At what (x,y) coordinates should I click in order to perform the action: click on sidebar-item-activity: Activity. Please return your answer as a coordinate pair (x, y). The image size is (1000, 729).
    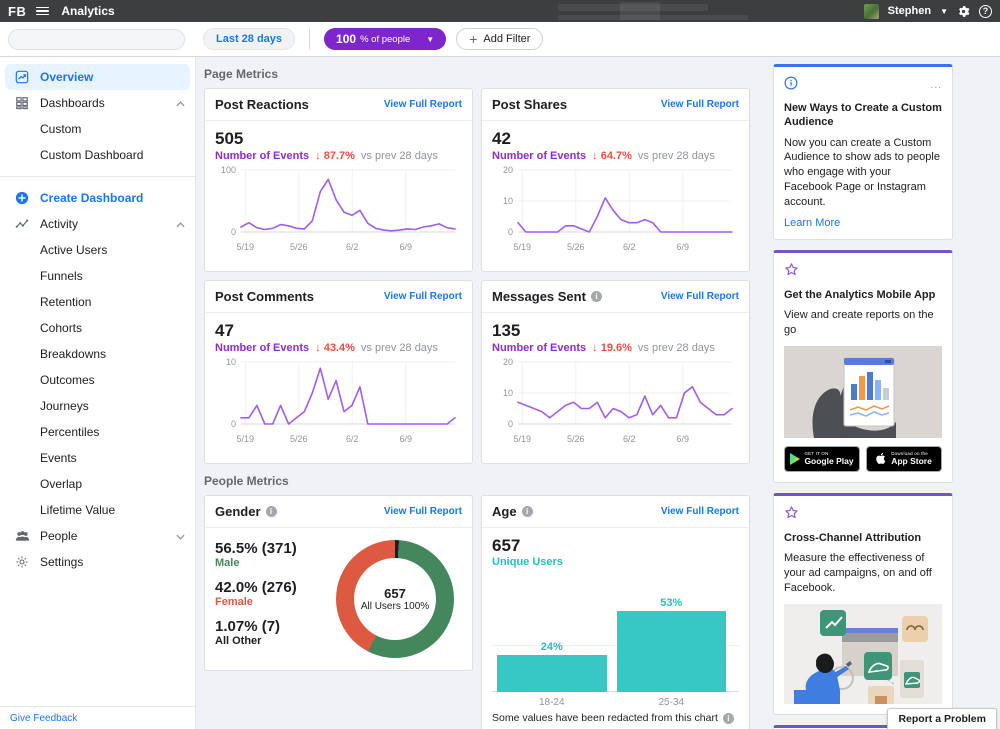
    Looking at the image, I should click on (97, 224).